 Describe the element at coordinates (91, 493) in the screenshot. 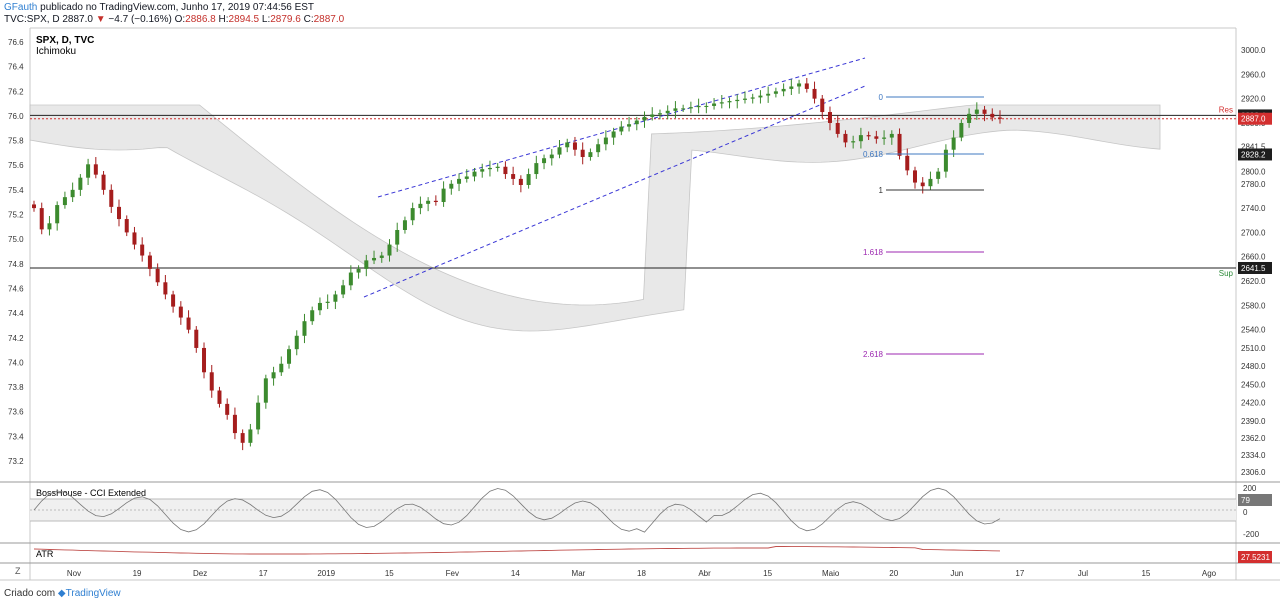

I see `cci-legend: BossHouse - CCI Extended` at that location.